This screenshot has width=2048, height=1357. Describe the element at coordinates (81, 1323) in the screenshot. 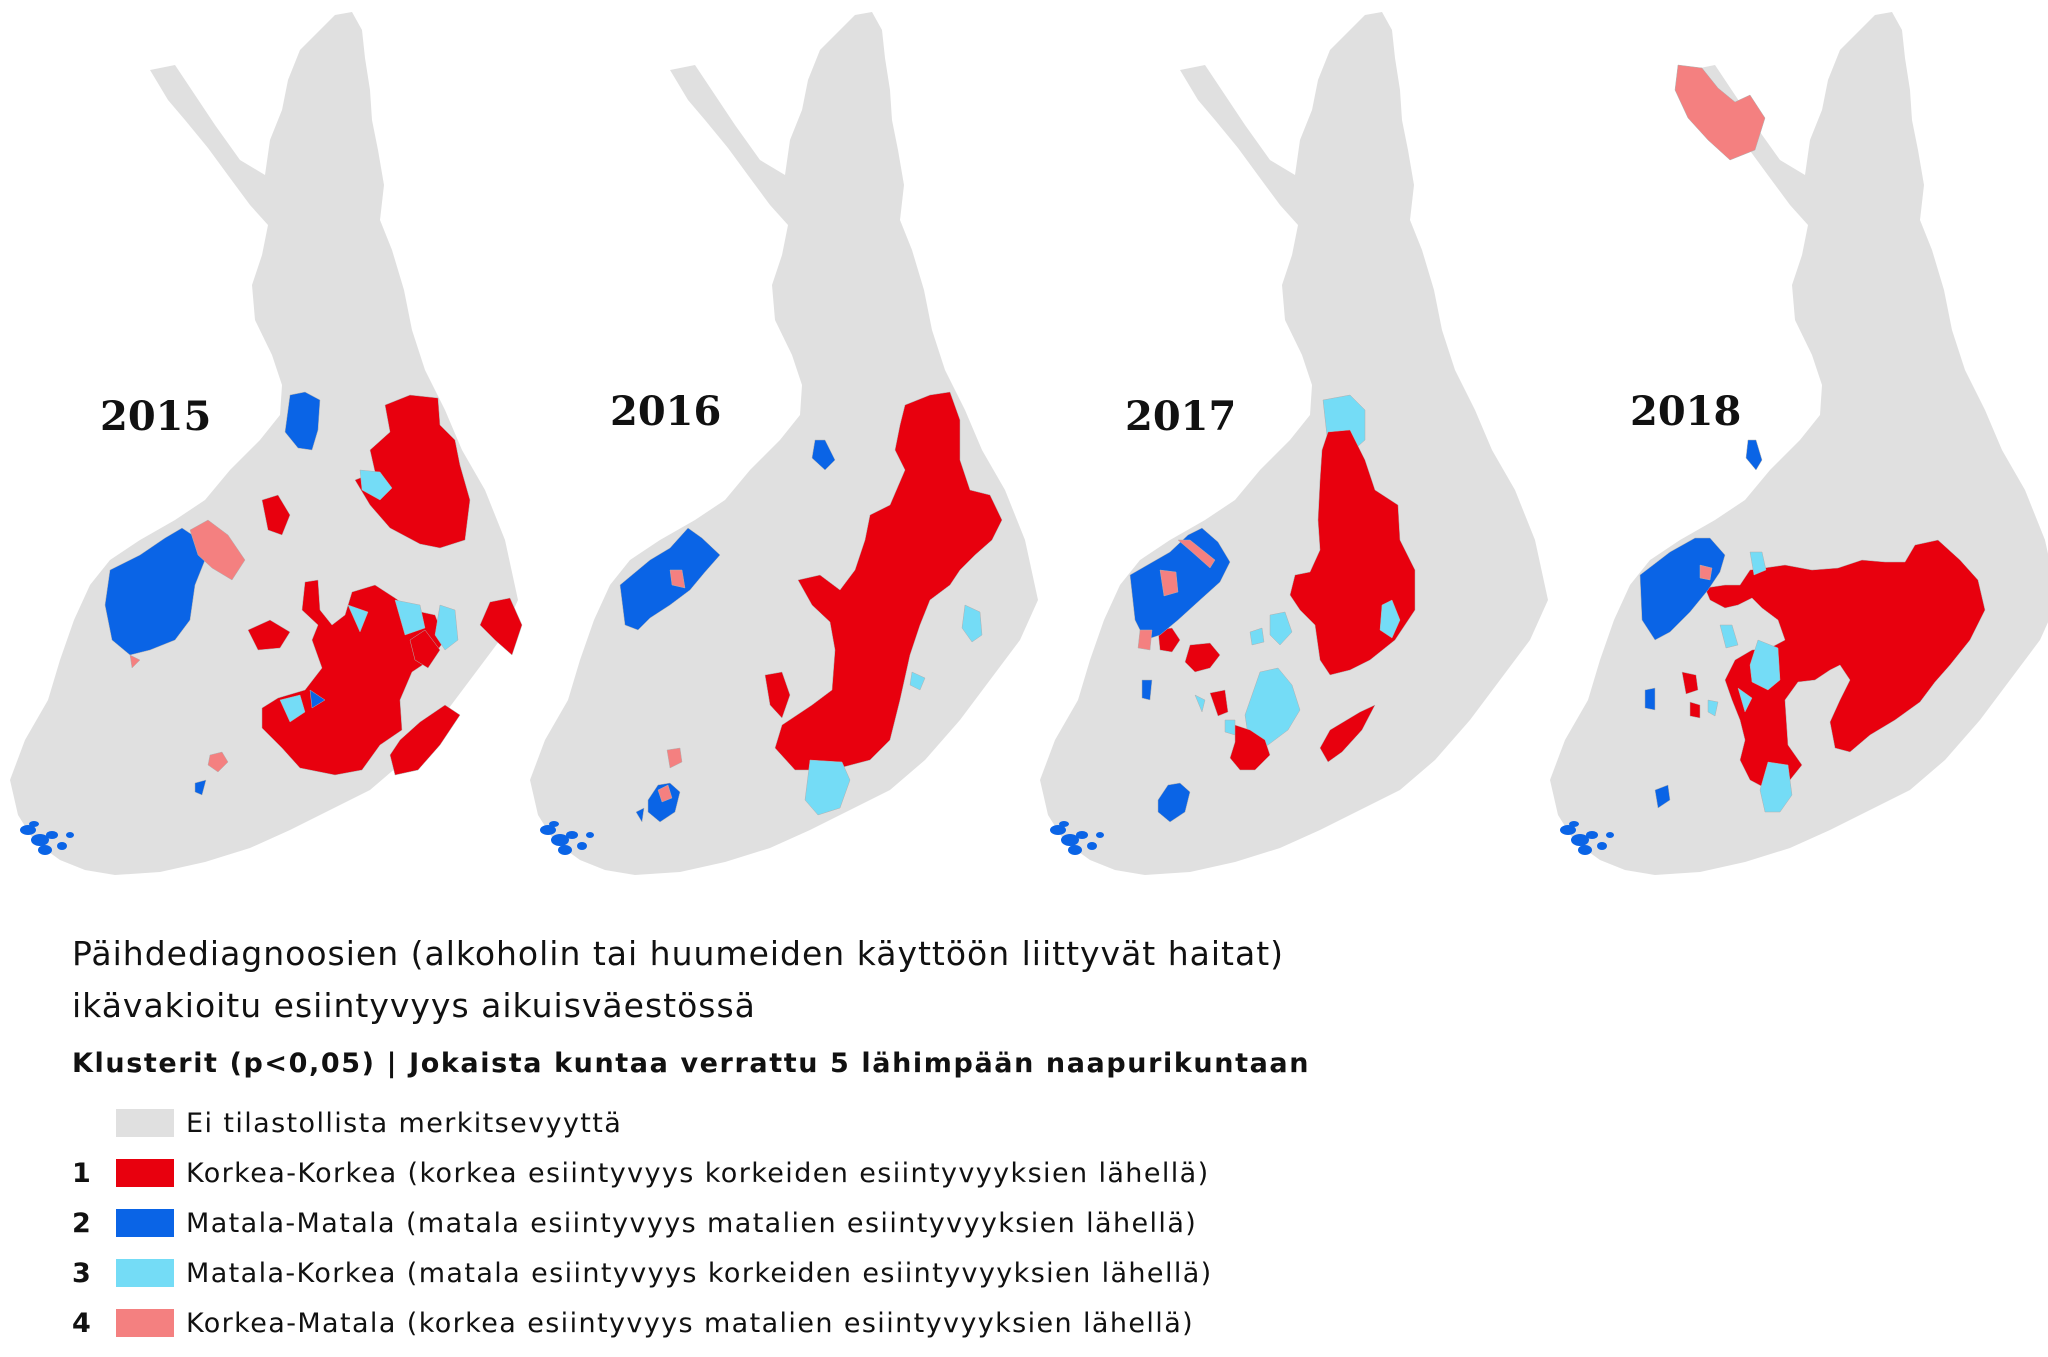

I see `legend-number: 4` at that location.